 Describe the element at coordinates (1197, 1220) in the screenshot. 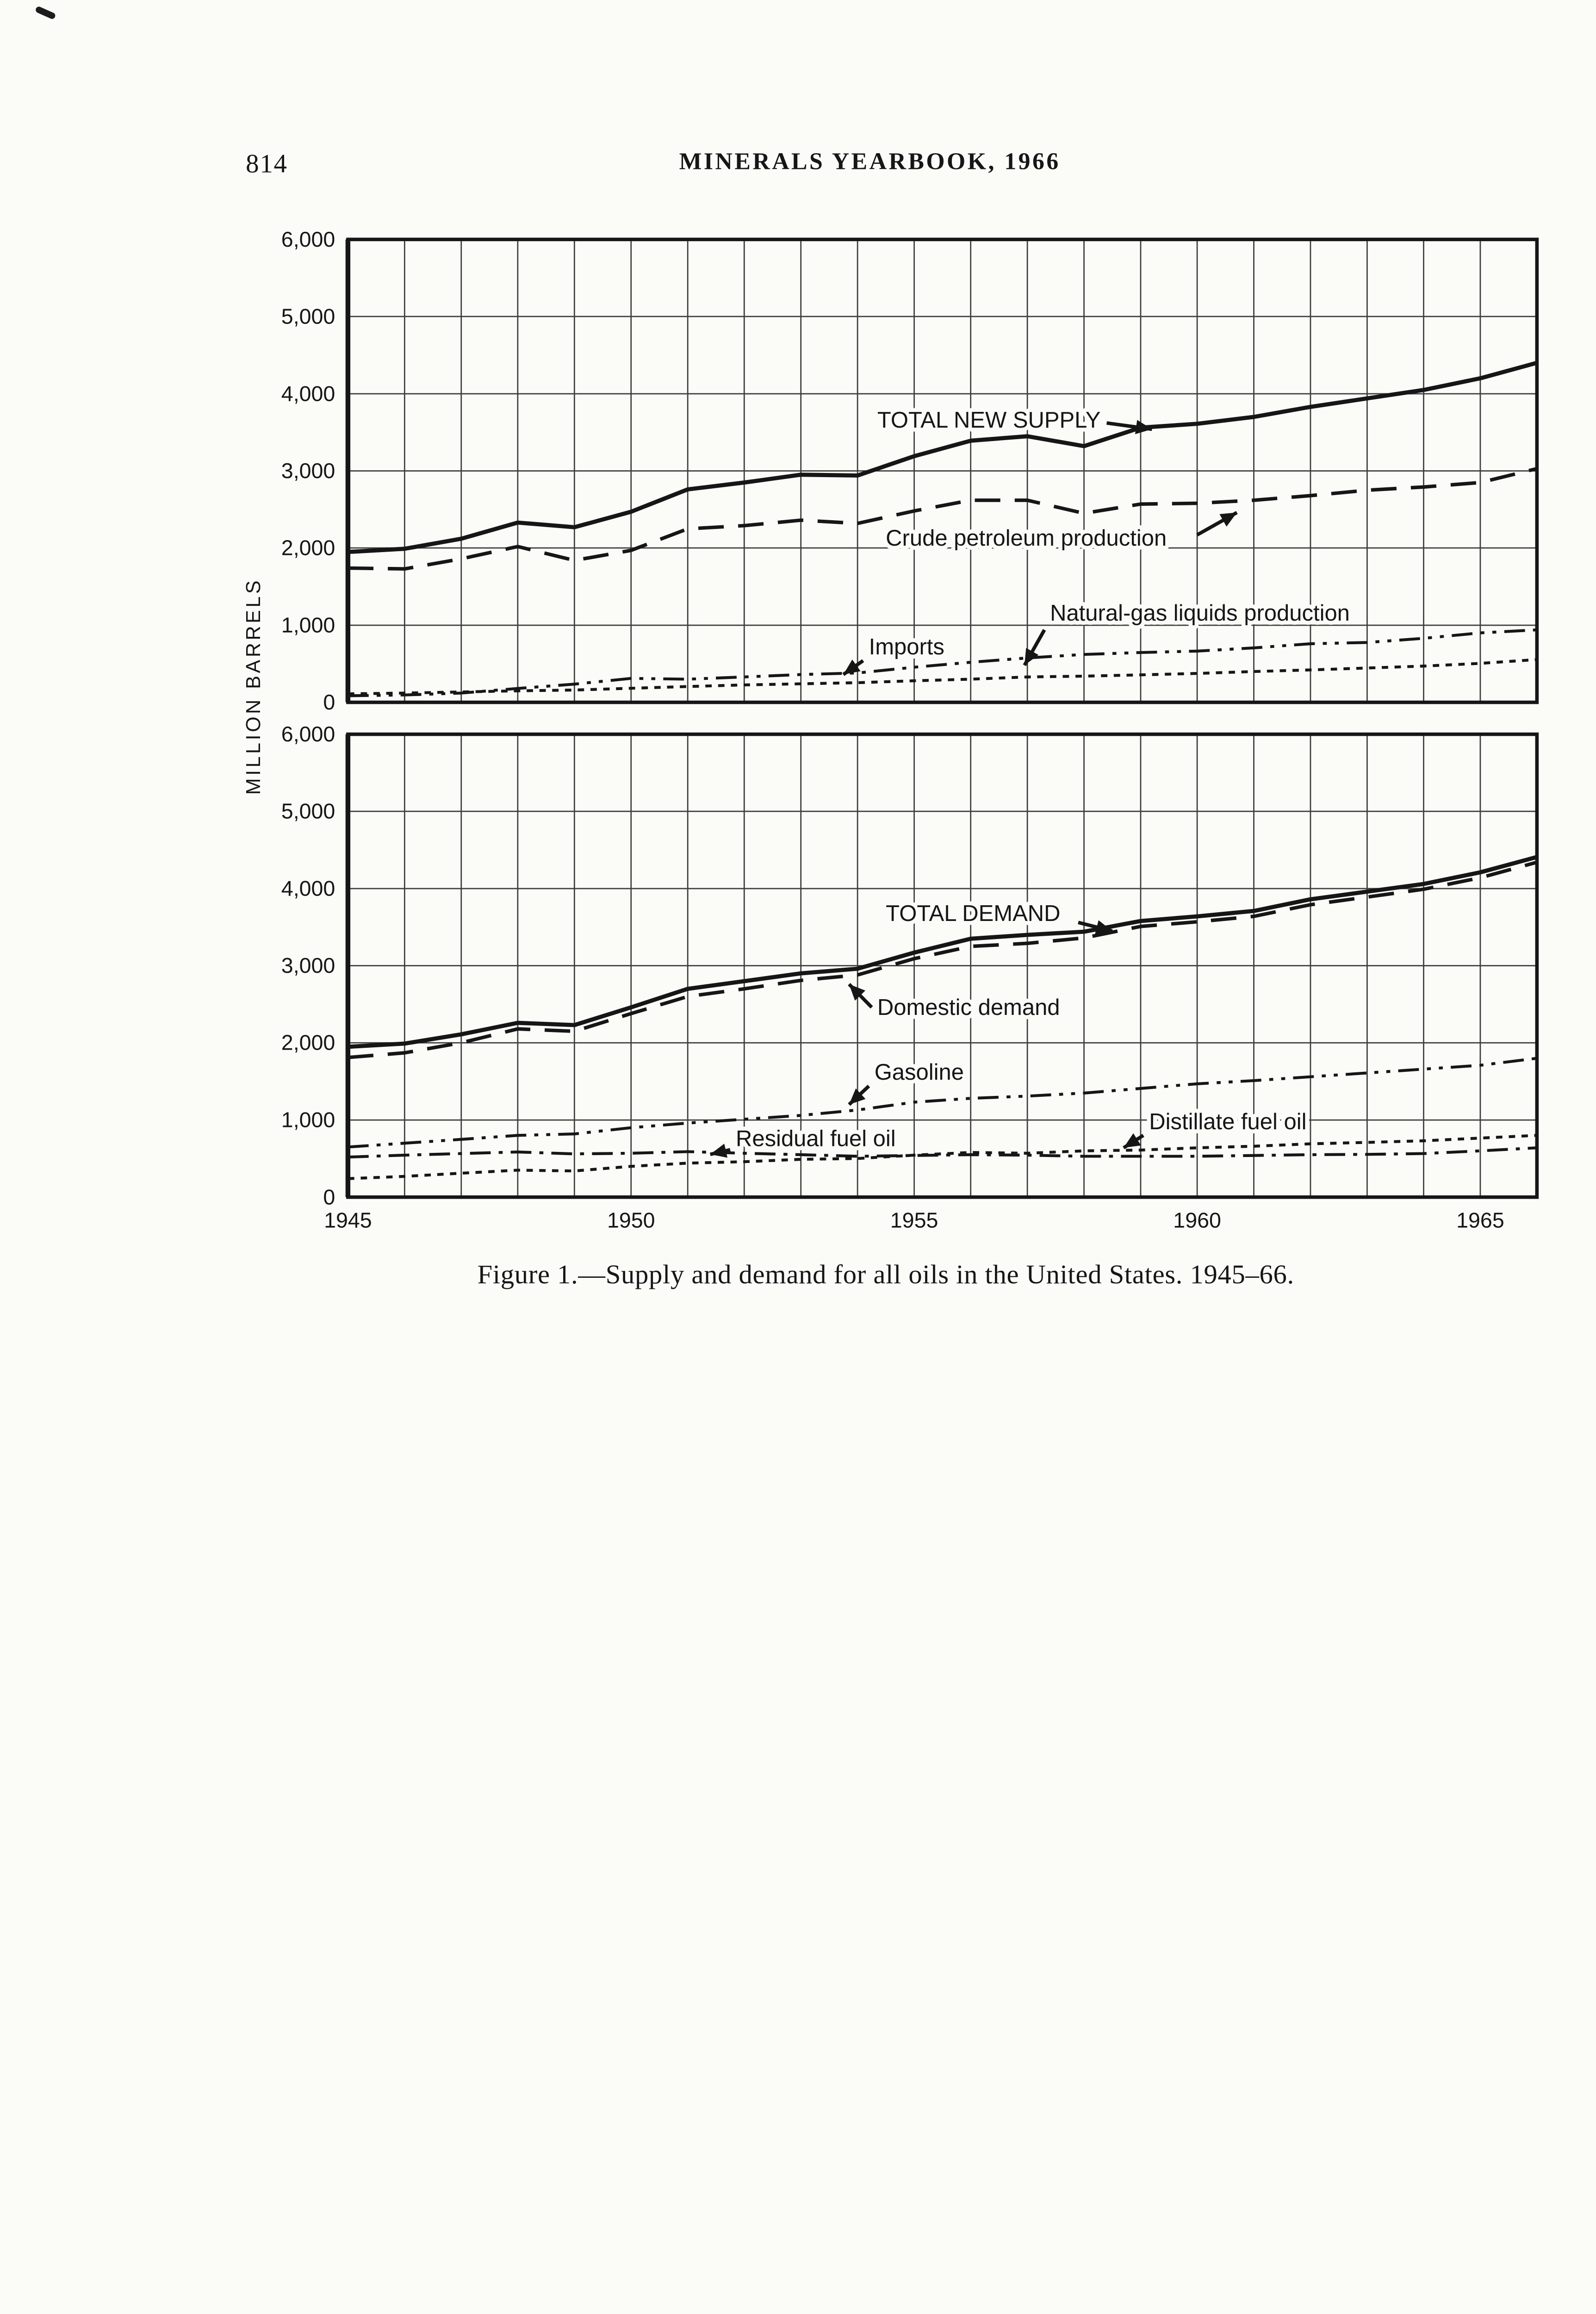

I see `svg-text: 1960` at that location.